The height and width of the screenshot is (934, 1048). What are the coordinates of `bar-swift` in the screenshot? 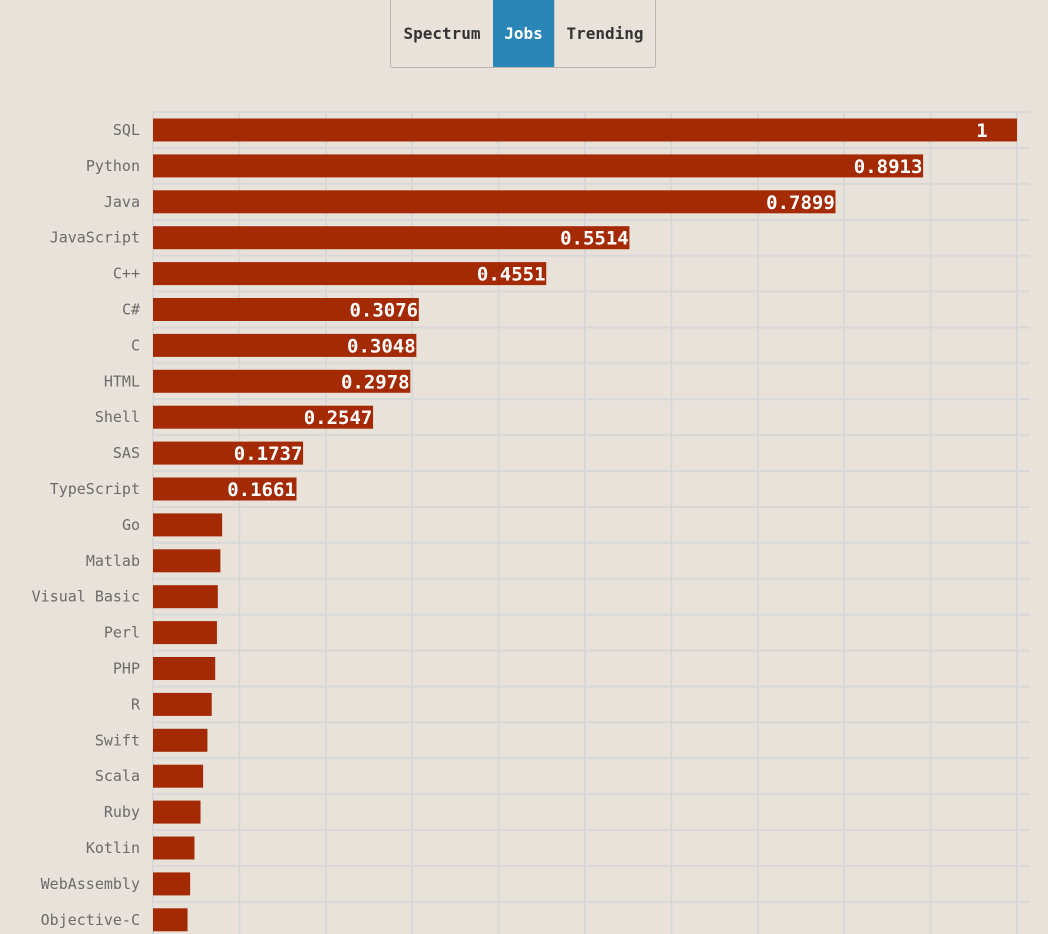 It's located at (180, 740).